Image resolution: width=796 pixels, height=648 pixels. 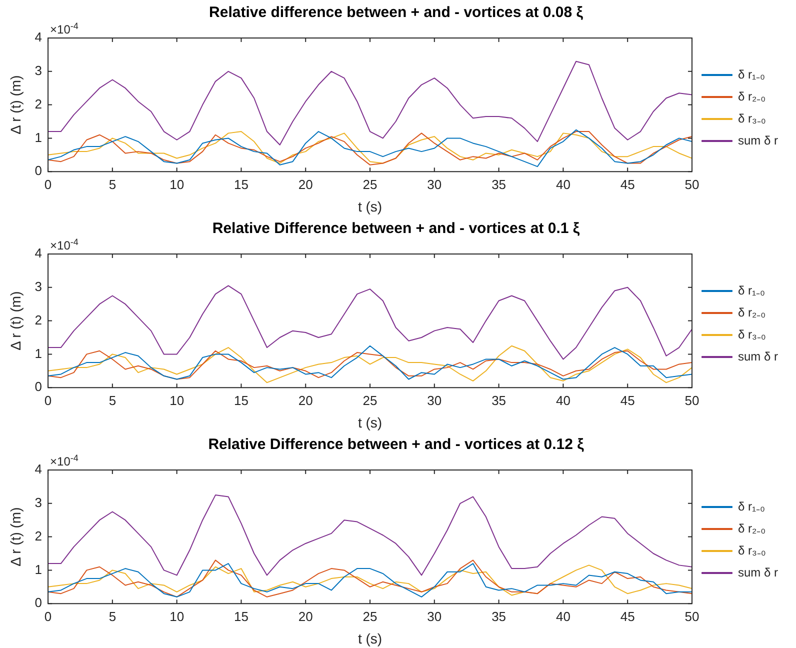 I want to click on chart-title: Relative Difference between + and - vortices at 0.12 ξ, so click(x=396, y=445).